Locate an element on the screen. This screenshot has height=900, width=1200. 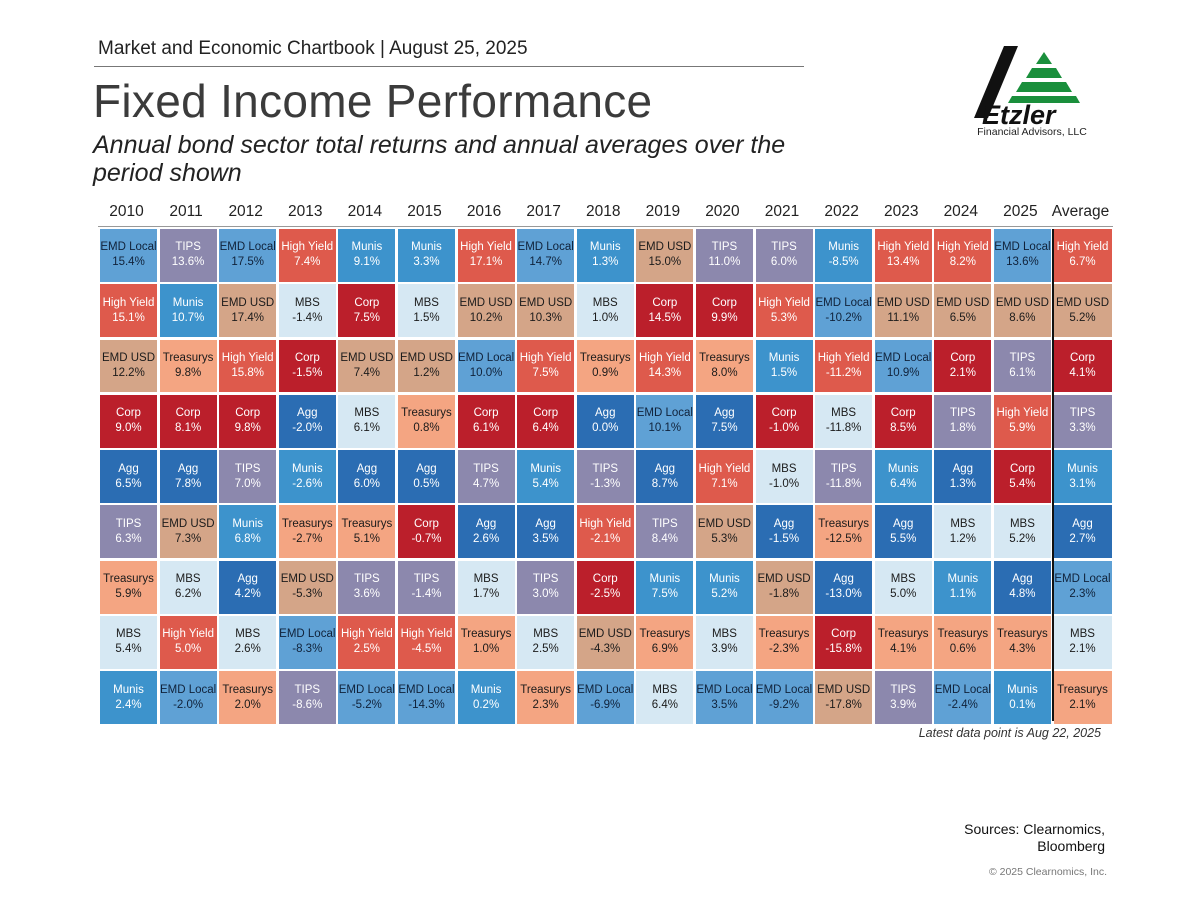
column-header-2020: 2020 is located at coordinates (722, 211).